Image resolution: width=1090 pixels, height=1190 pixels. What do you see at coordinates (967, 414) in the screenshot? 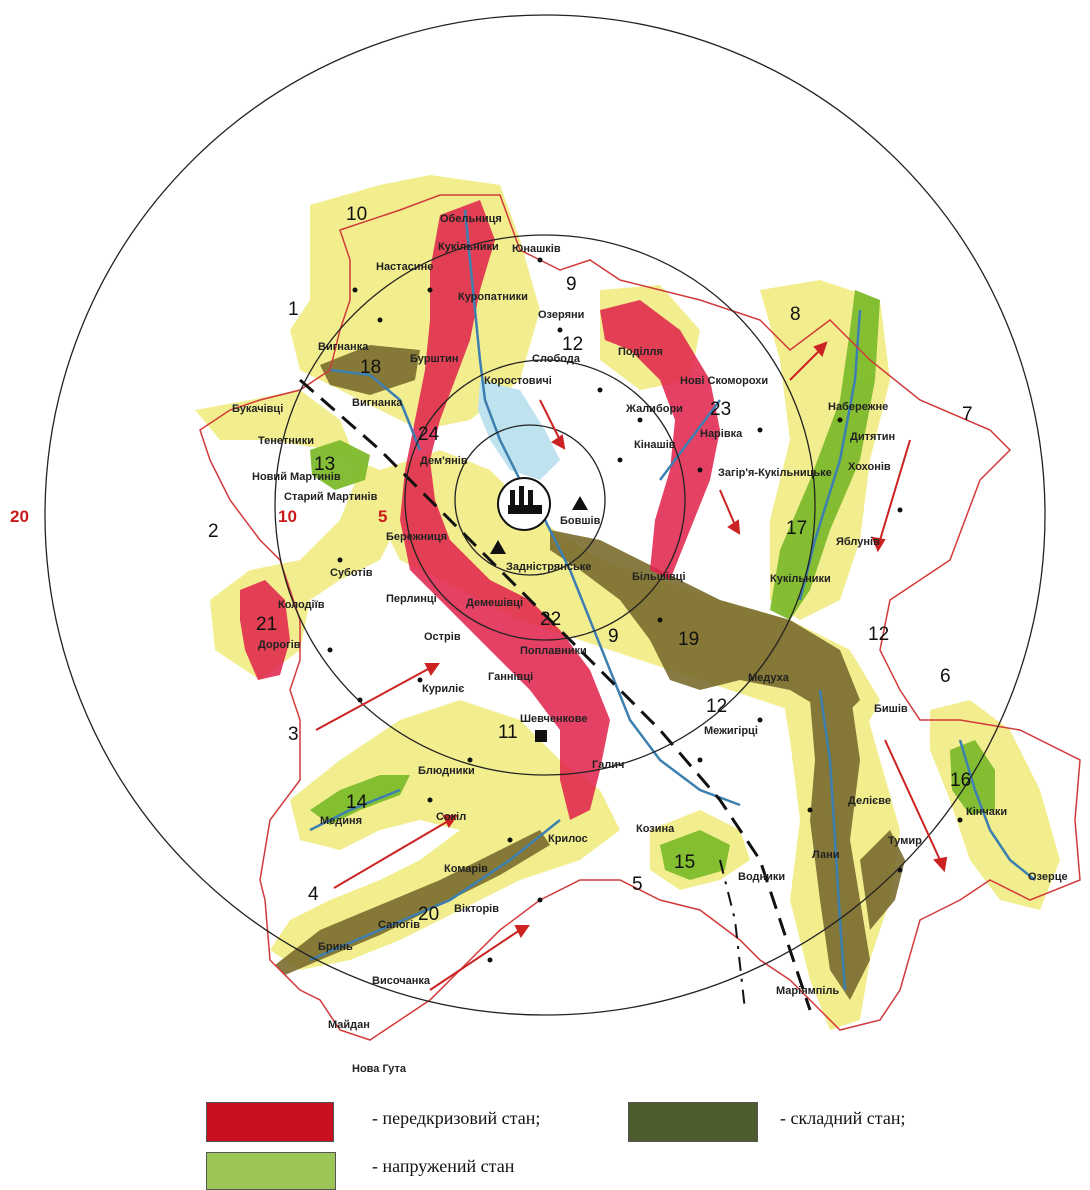
I see `zone-number: 7` at bounding box center [967, 414].